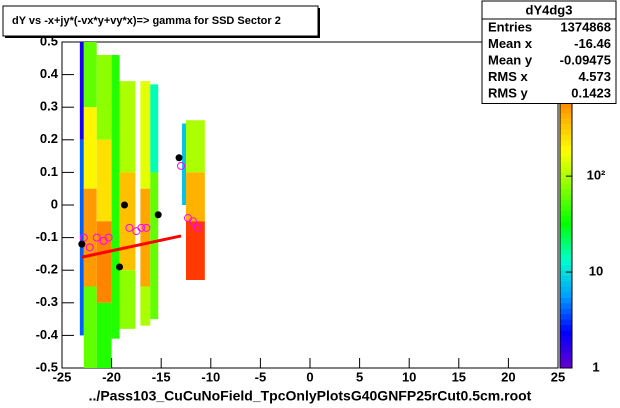 The image size is (620, 408). Describe the element at coordinates (510, 27) in the screenshot. I see `stats-label: Entries` at that location.